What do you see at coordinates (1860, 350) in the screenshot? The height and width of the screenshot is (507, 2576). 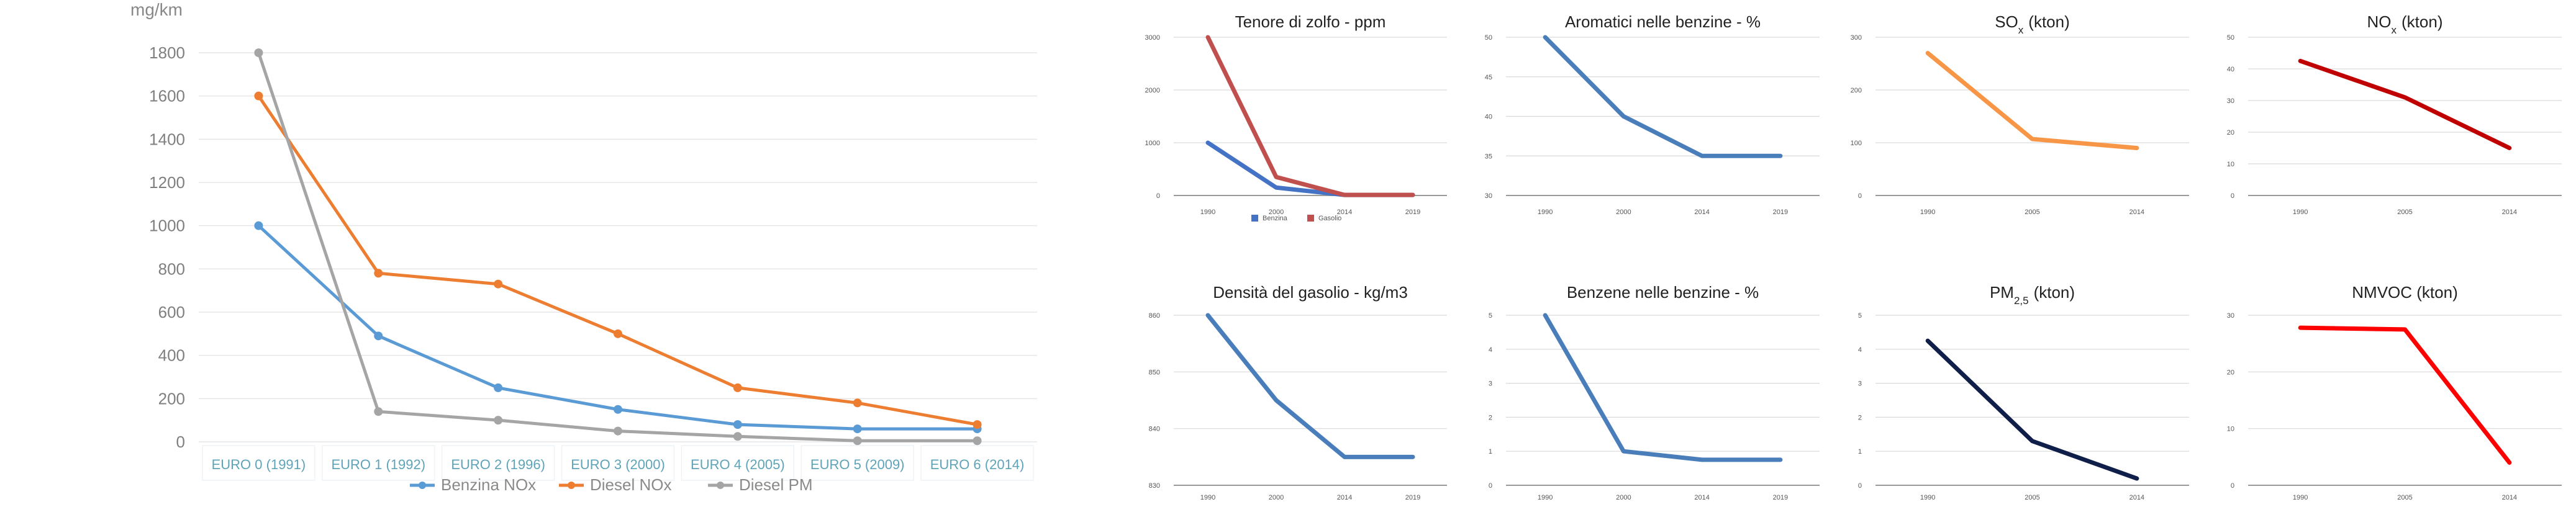 I see `y-tick-label: 4` at bounding box center [1860, 350].